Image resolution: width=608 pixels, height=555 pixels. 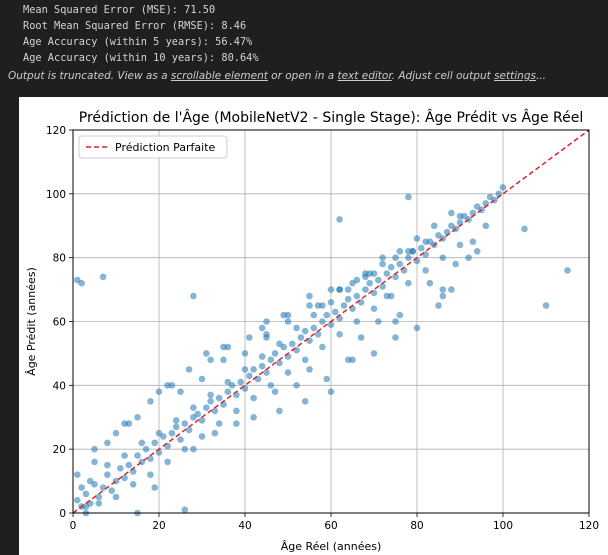 What do you see at coordinates (59, 386) in the screenshot?
I see `y-tick-label: 40` at bounding box center [59, 386].